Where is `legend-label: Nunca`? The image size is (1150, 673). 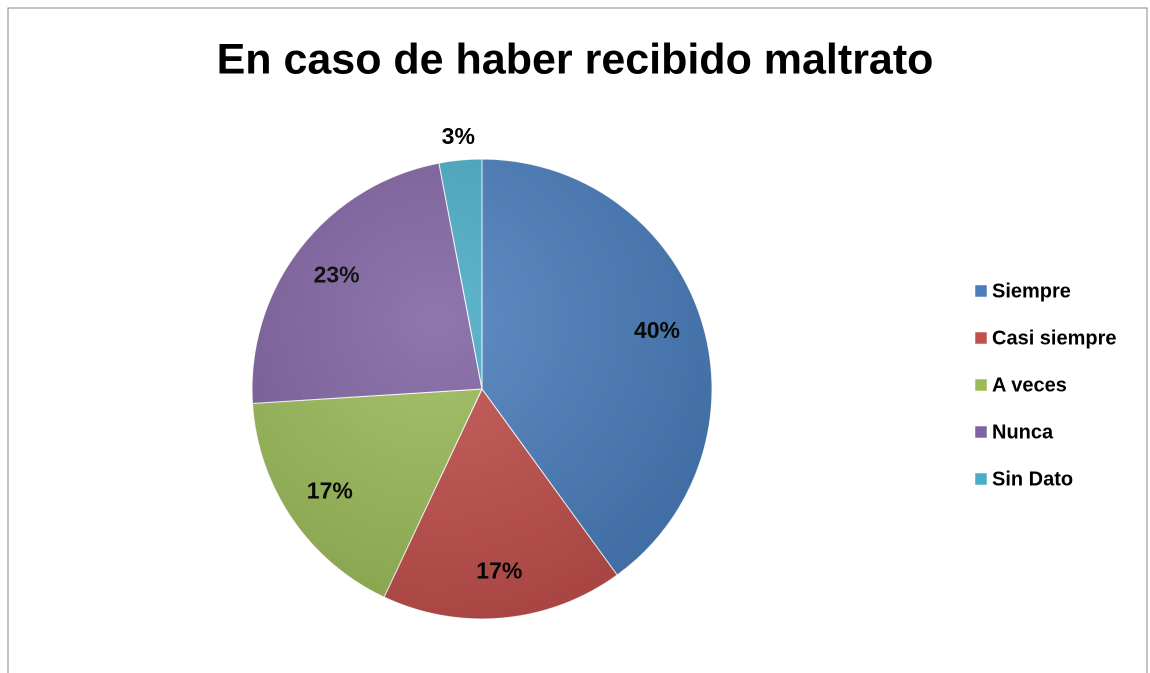 legend-label: Nunca is located at coordinates (1023, 432).